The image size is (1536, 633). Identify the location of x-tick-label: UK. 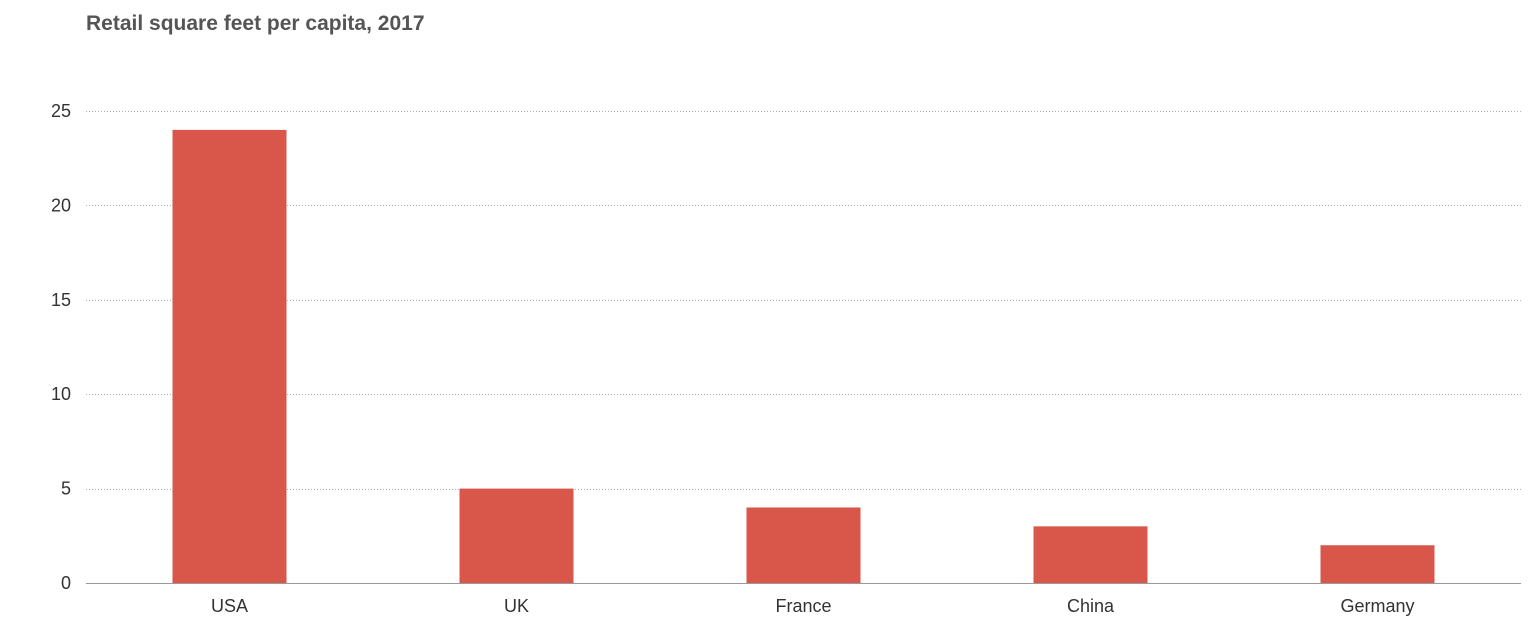
(516, 606).